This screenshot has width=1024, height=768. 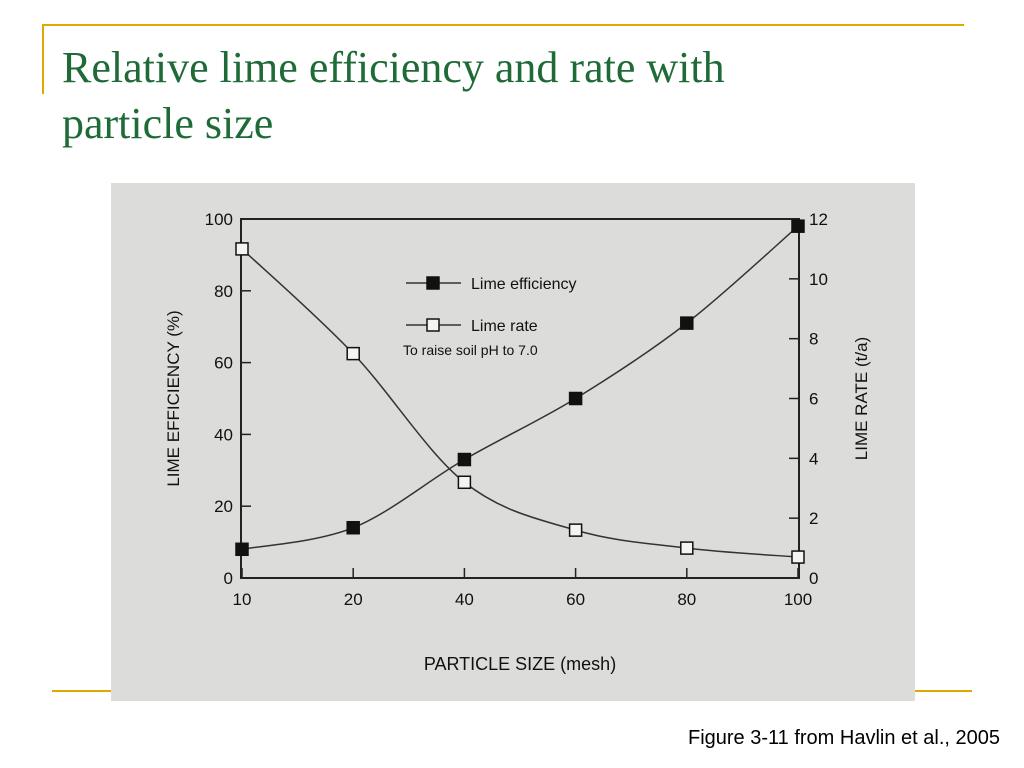 What do you see at coordinates (813, 458) in the screenshot?
I see `y-right-tick-label: 4` at bounding box center [813, 458].